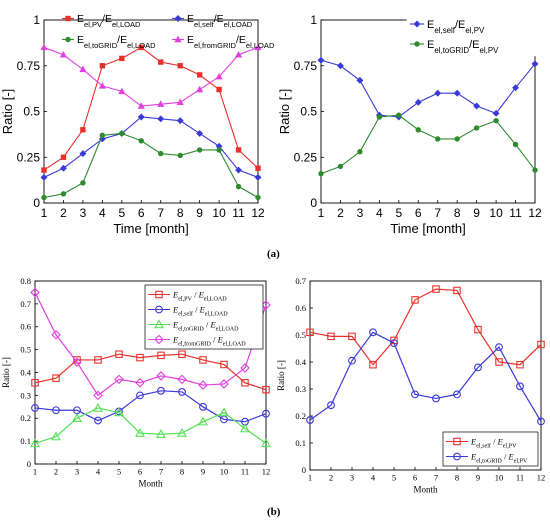  Describe the element at coordinates (463, 47) in the screenshot. I see `legend-label: Eel,toGRID/Eel,PV` at that location.